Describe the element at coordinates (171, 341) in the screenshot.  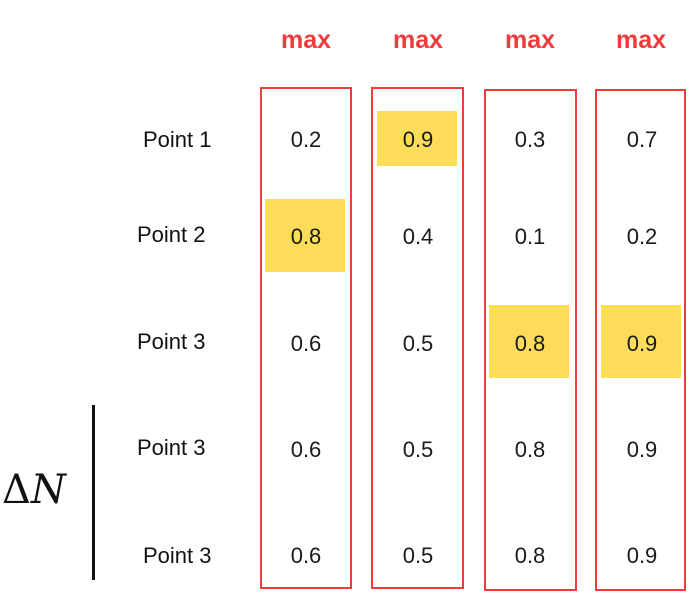
I see `row-label-point-3a: Point 3` at that location.